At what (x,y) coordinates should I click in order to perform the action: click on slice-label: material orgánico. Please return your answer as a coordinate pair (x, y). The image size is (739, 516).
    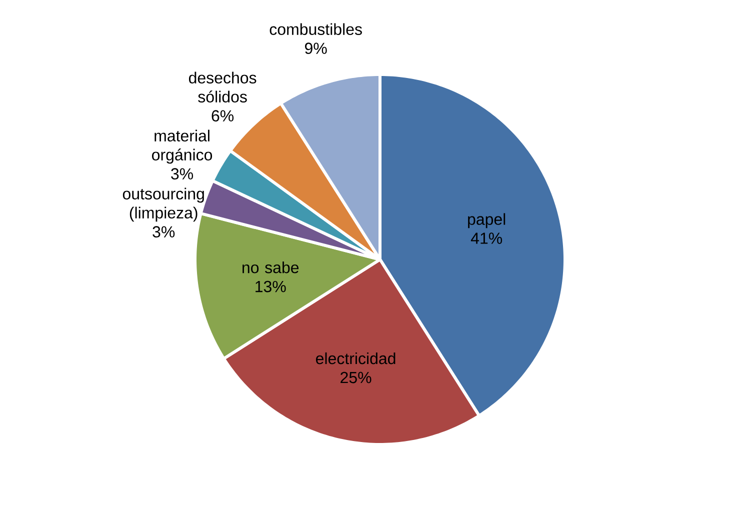
    Looking at the image, I should click on (182, 147).